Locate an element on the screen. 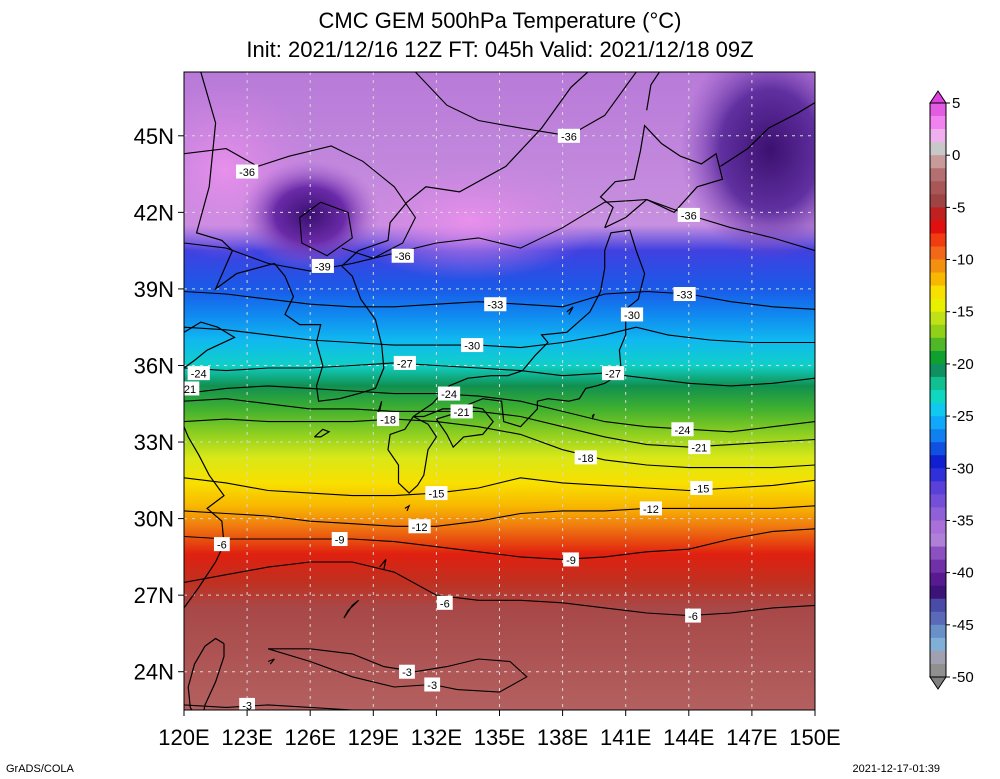 The image size is (1000, 779). lon-tick-label: 135E is located at coordinates (499, 737).